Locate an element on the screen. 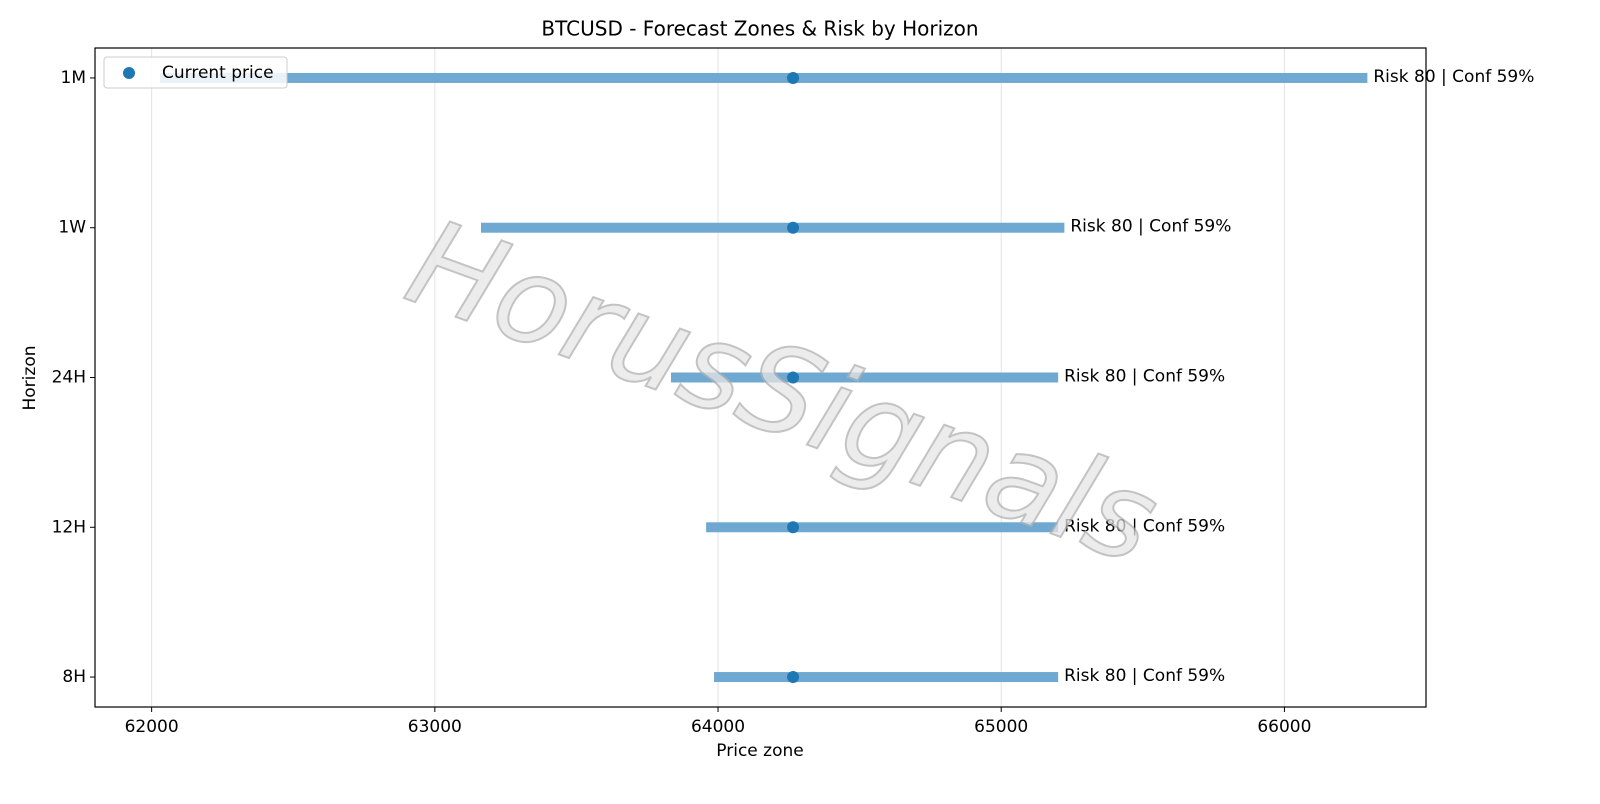 This screenshot has width=1600, height=804. legend-marker is located at coordinates (129, 73).